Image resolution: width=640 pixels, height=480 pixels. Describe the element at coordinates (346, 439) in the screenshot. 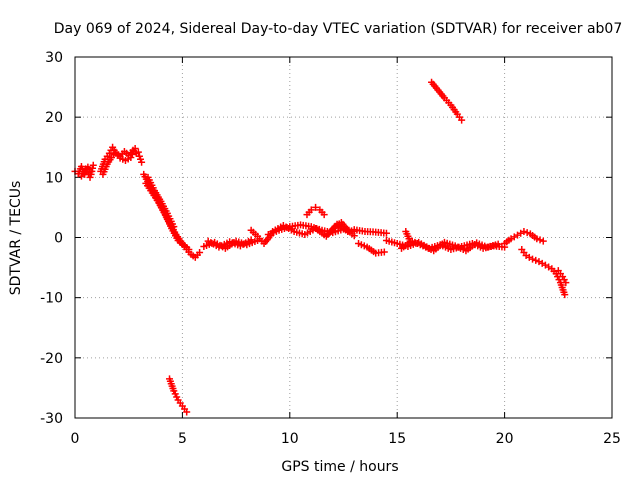

I see `x-tick-labels: 0 5 10 15 20 25` at that location.